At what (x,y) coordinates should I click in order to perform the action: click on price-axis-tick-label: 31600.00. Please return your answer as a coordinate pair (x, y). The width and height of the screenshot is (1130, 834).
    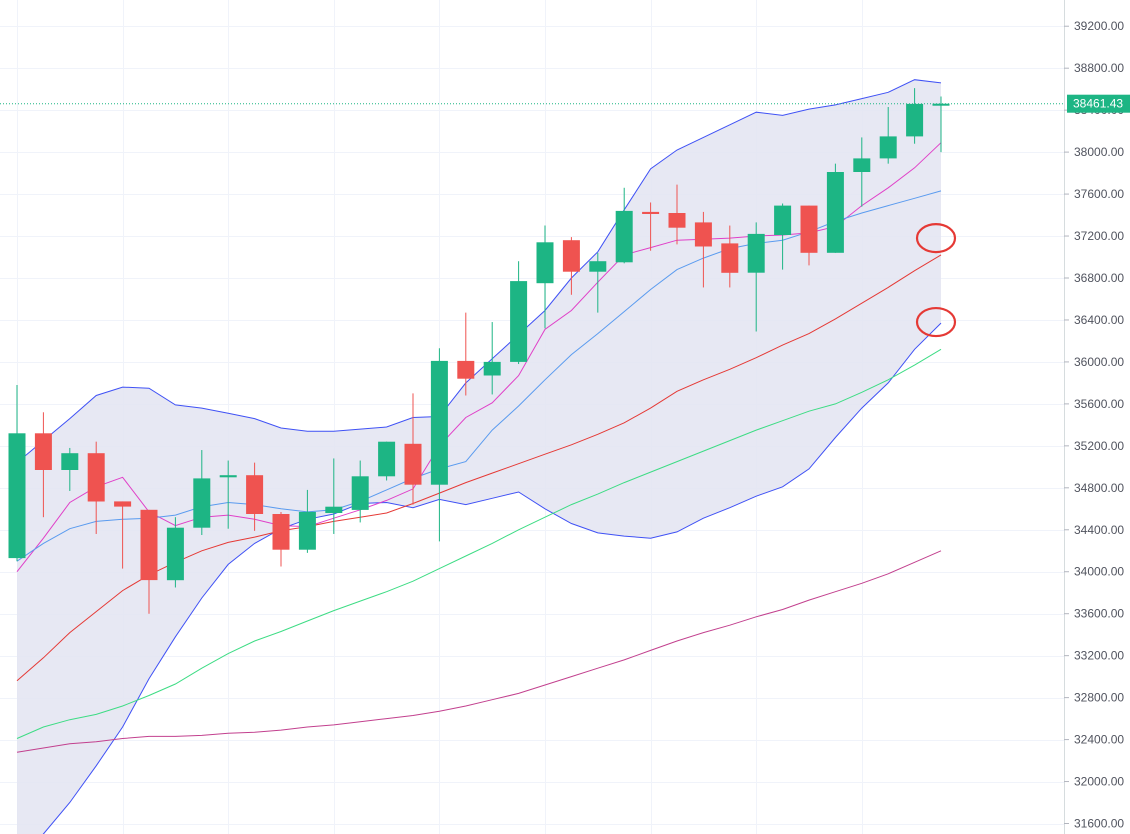
    Looking at the image, I should click on (1099, 824).